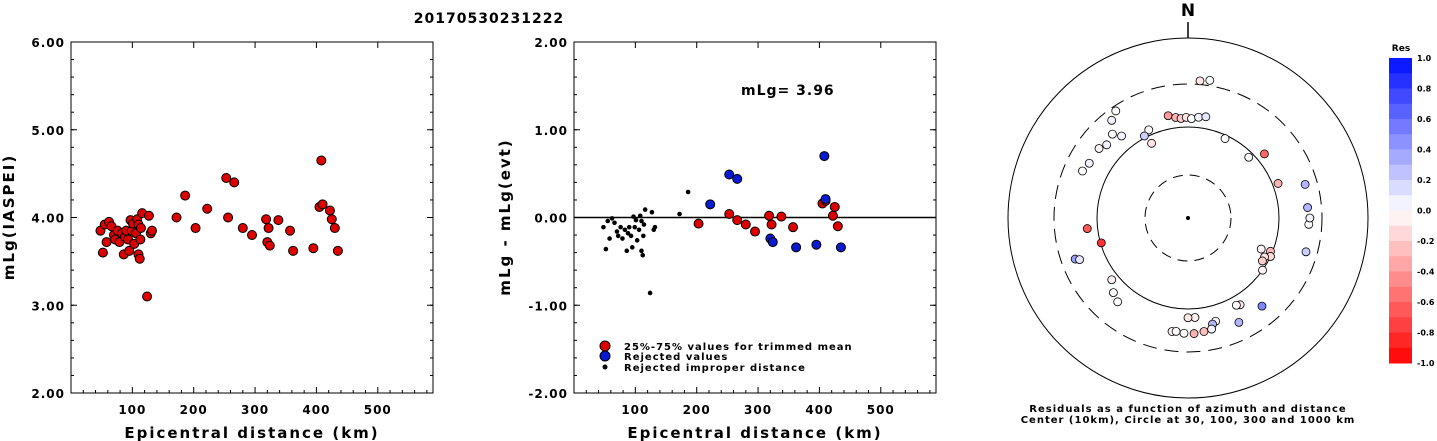 The width and height of the screenshot is (1437, 441). Describe the element at coordinates (1401, 49) in the screenshot. I see `colorbar-title: Res` at that location.